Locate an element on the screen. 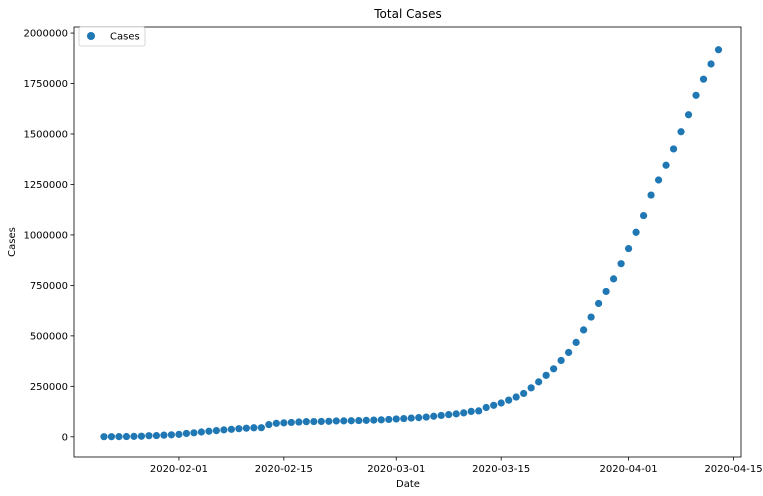  x-axis-label: Date is located at coordinates (408, 484).